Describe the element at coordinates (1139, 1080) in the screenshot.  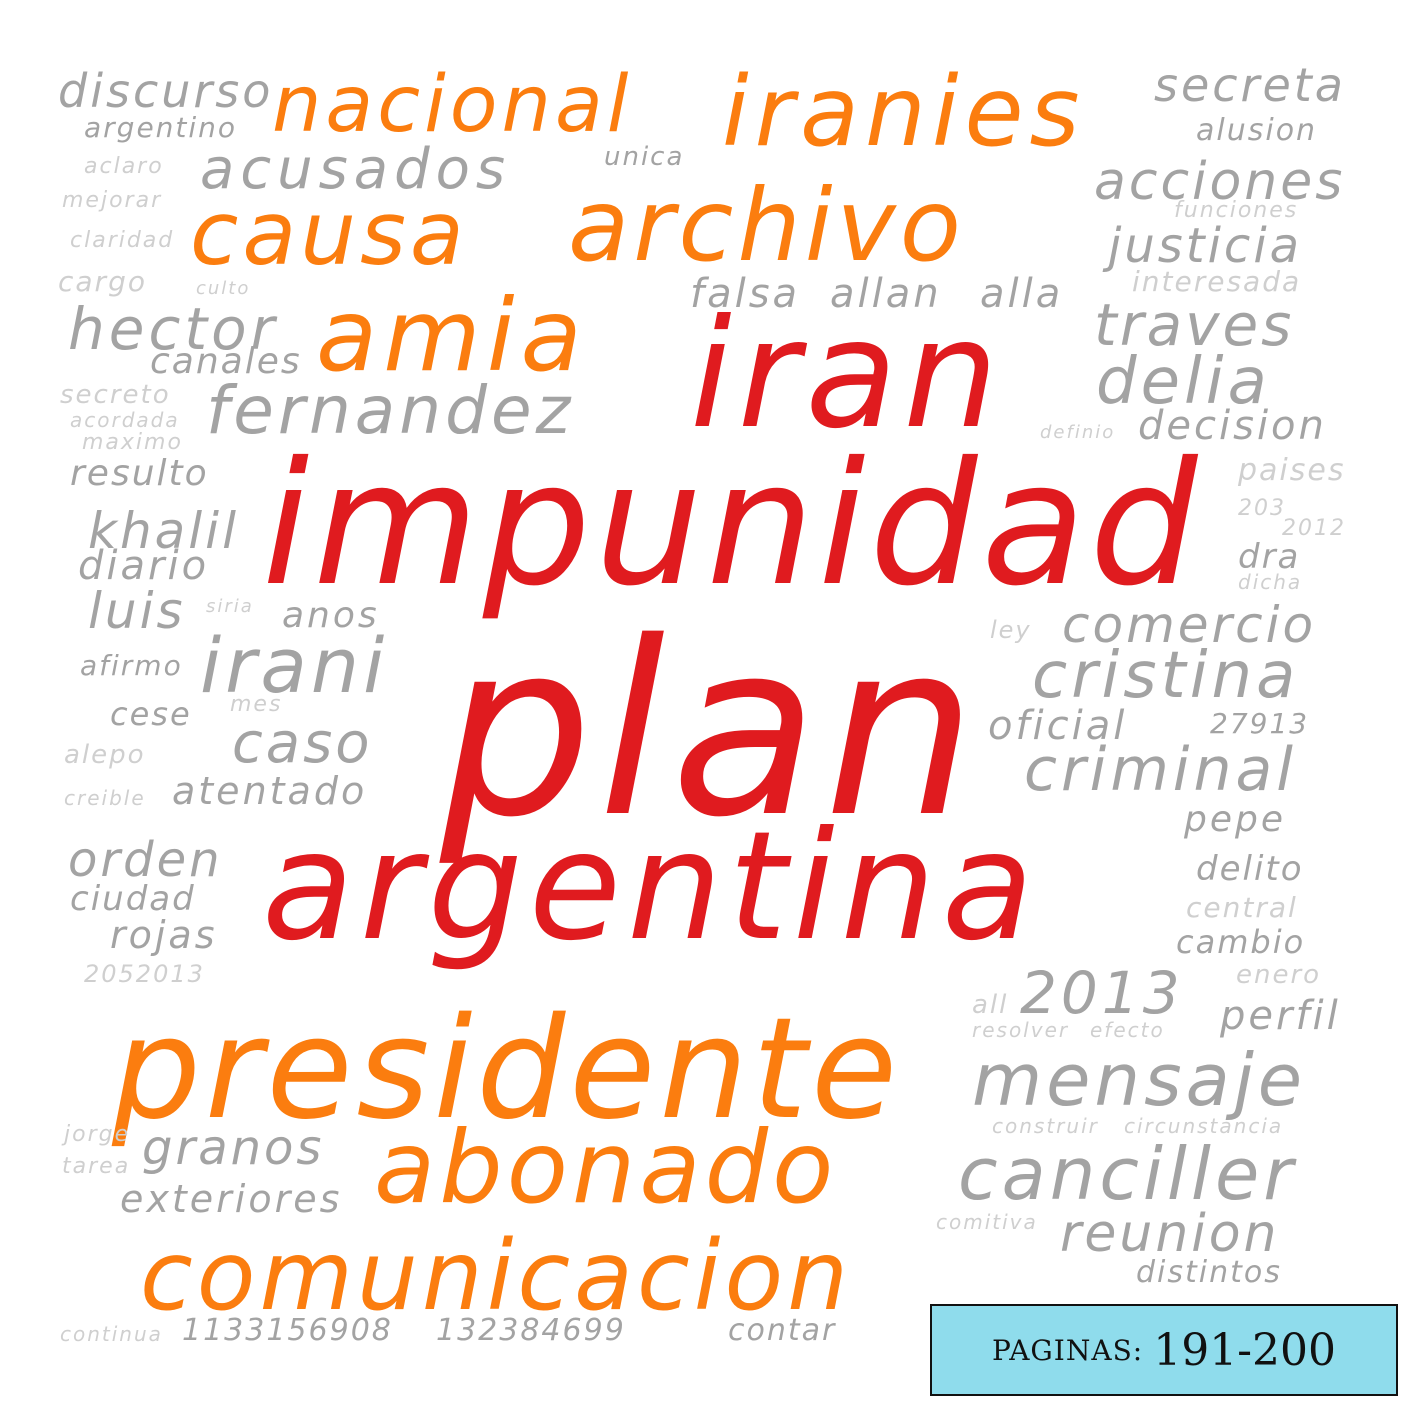
I see `word-mensaje: mensaje` at that location.